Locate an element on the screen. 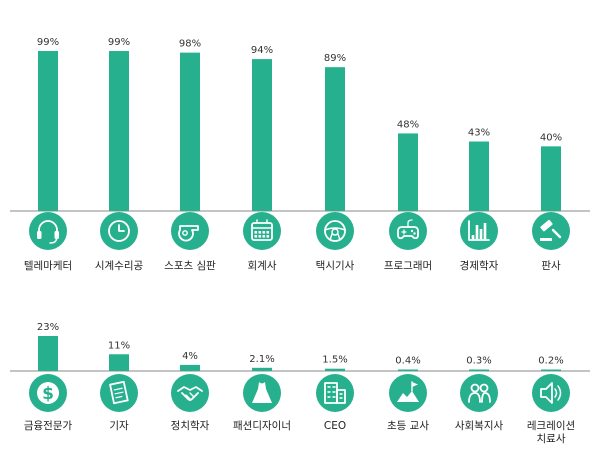 The width and height of the screenshot is (600, 455). category-label: CEO is located at coordinates (335, 426).